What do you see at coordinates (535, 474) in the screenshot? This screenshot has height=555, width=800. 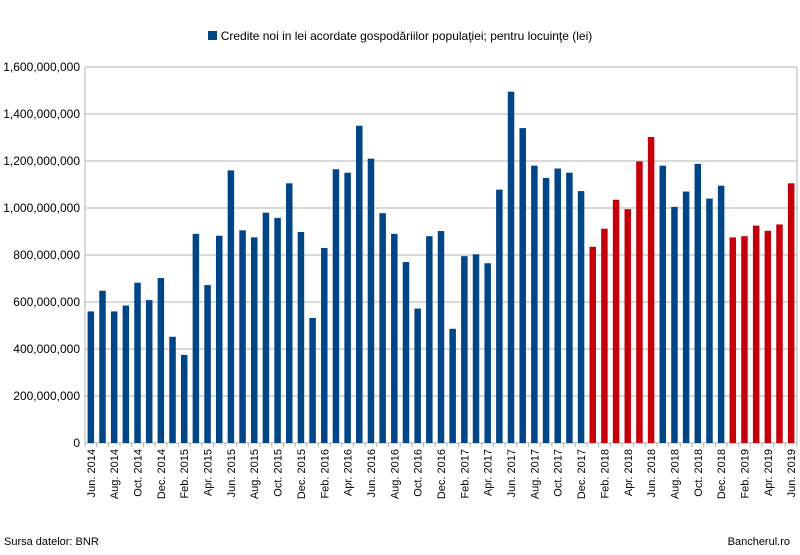 I see `x-tick-label: Aug. 2017` at bounding box center [535, 474].